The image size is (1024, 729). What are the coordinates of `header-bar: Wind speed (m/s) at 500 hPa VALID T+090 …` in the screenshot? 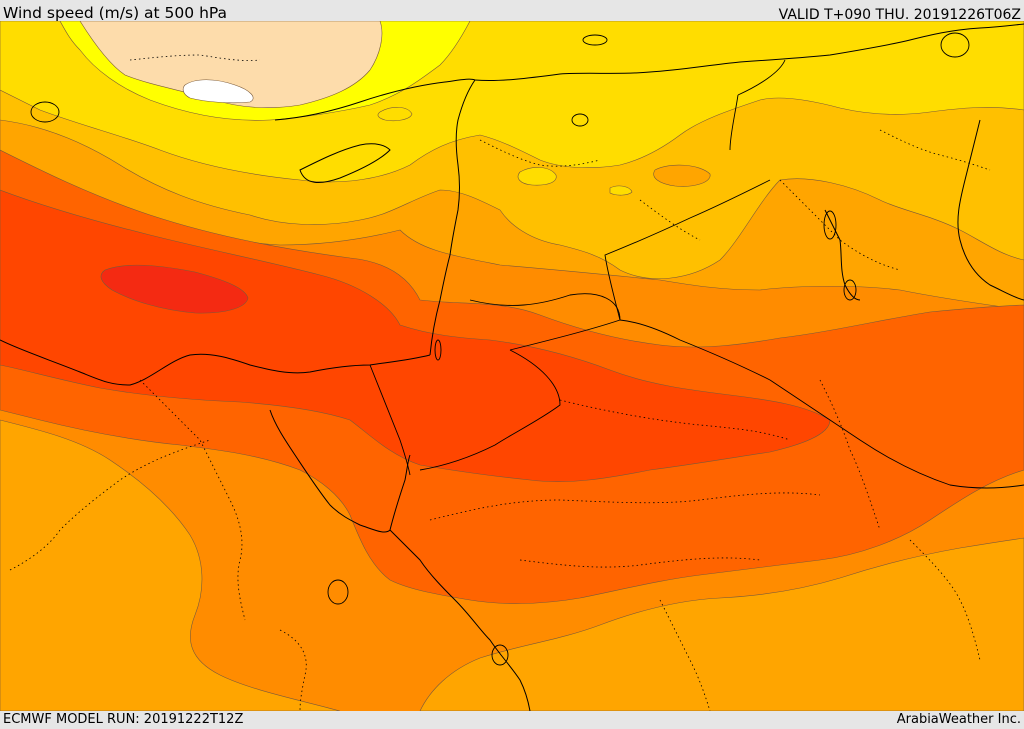 It's located at (512, 11).